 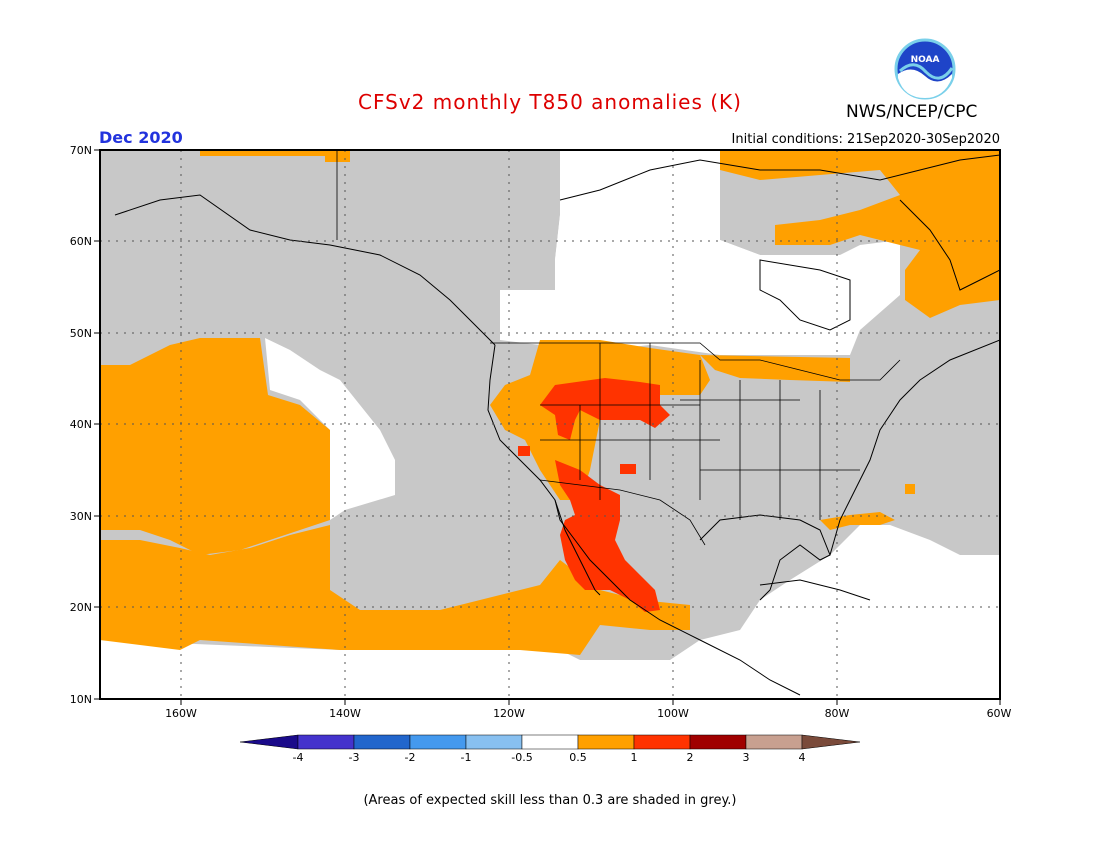 I want to click on lon-label-60w: 60W, so click(x=999, y=713).